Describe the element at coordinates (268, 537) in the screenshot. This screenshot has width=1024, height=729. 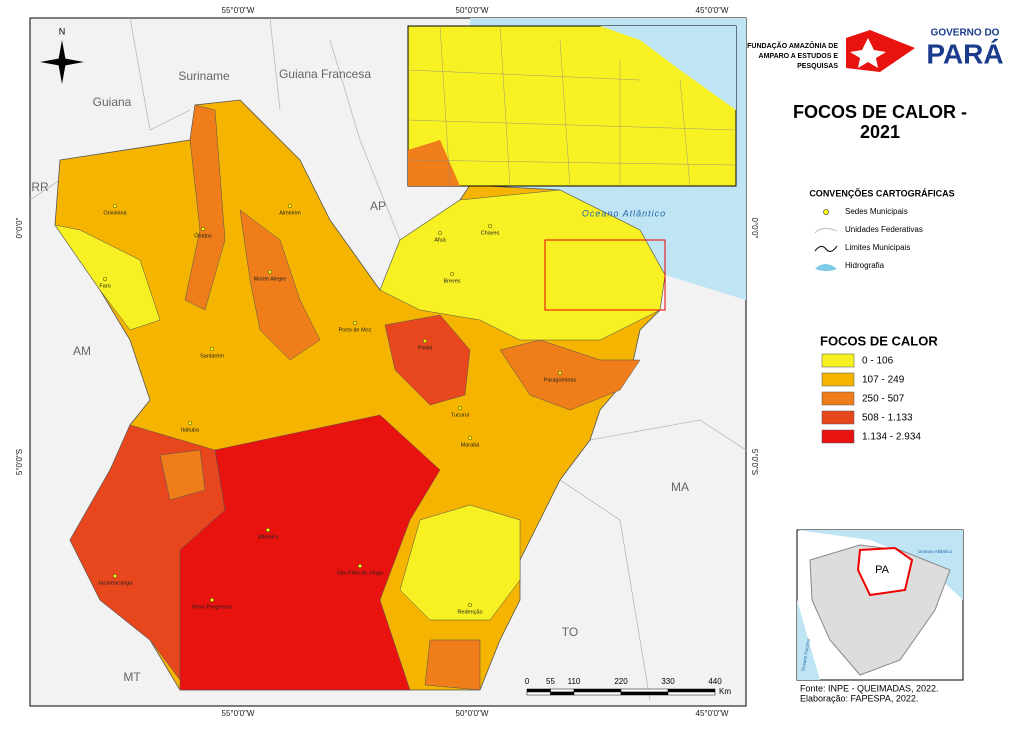
I see `municipality-label: Altamira` at that location.